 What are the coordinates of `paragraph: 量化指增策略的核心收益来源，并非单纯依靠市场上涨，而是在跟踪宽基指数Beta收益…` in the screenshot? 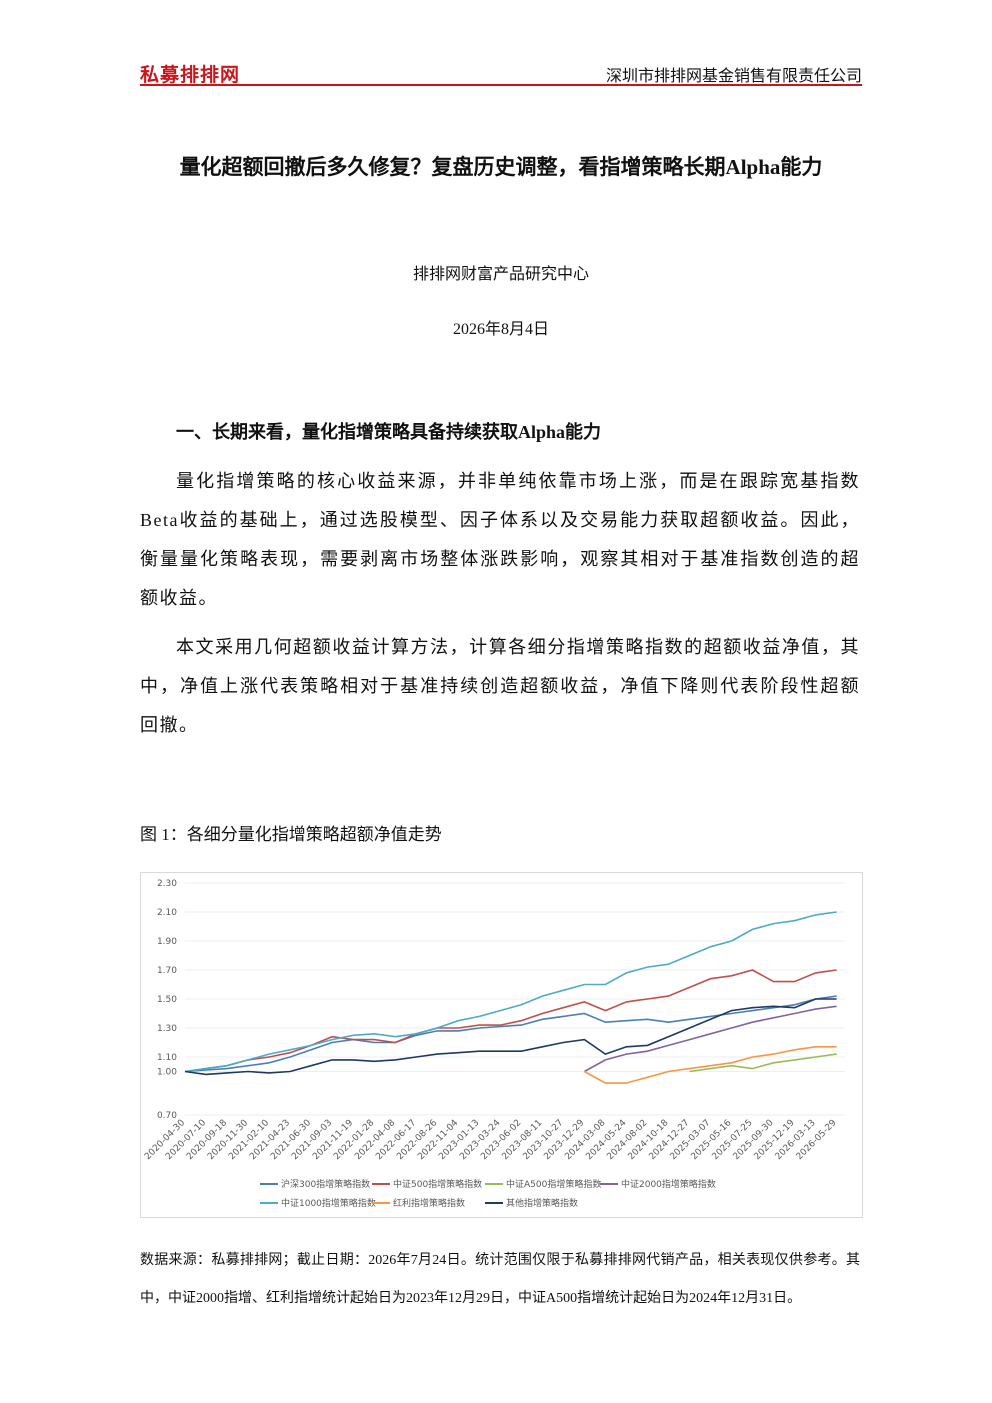 It's located at (500, 539).